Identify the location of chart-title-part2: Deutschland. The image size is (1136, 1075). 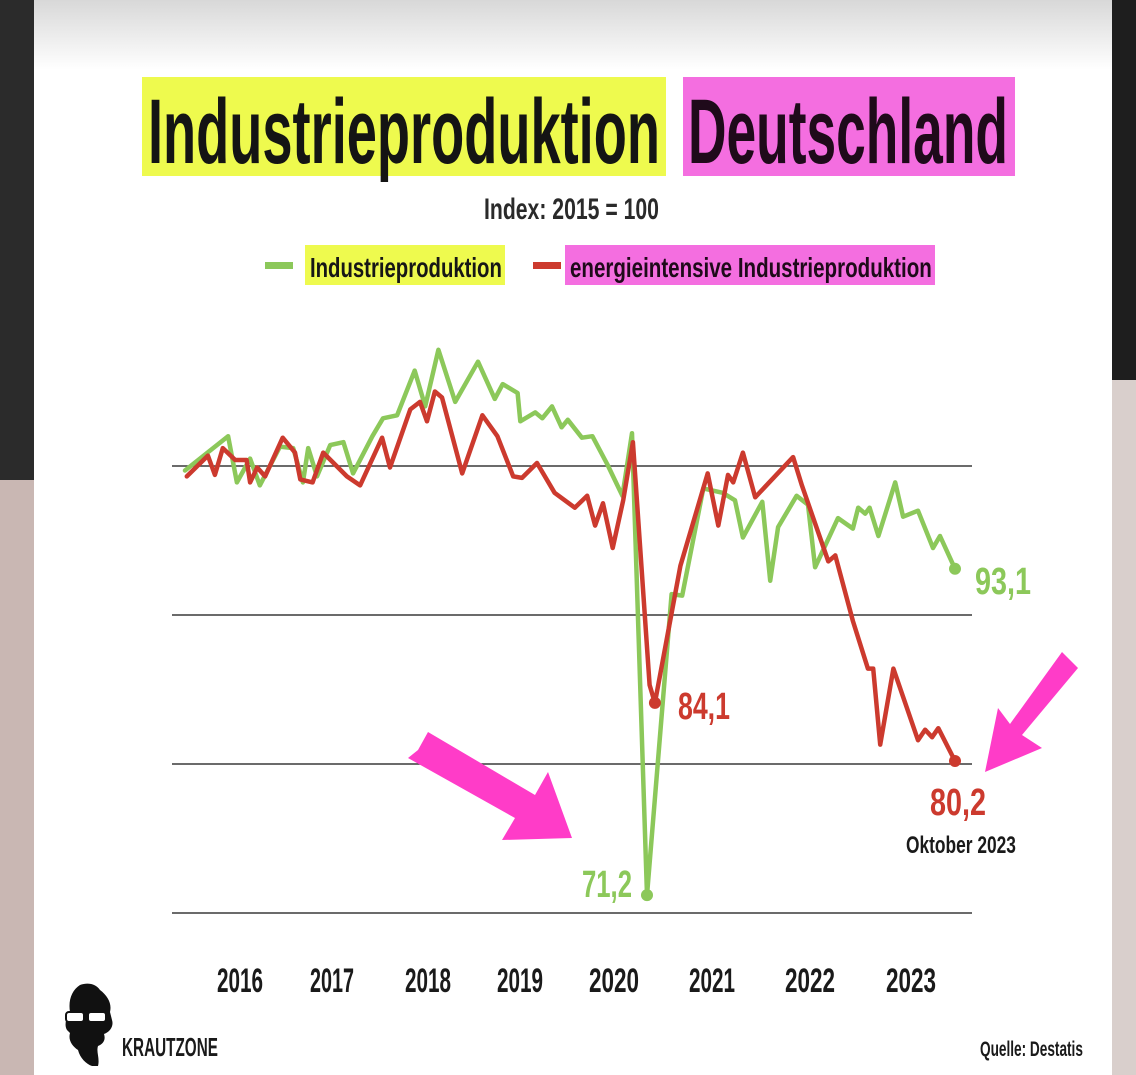
(848, 131).